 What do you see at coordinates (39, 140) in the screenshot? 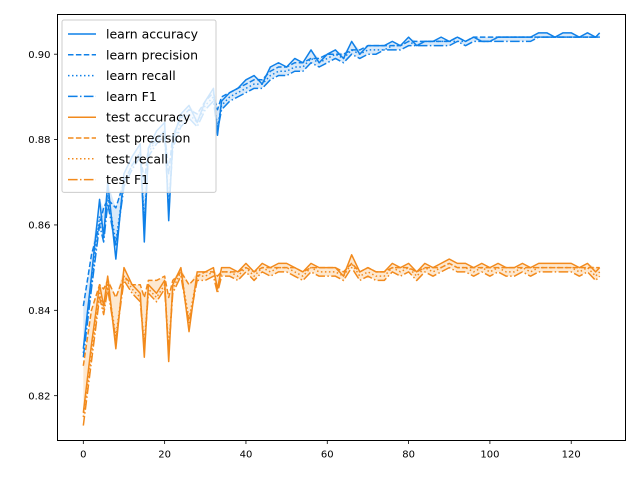
I see `y-tick-label: 0.88` at bounding box center [39, 140].